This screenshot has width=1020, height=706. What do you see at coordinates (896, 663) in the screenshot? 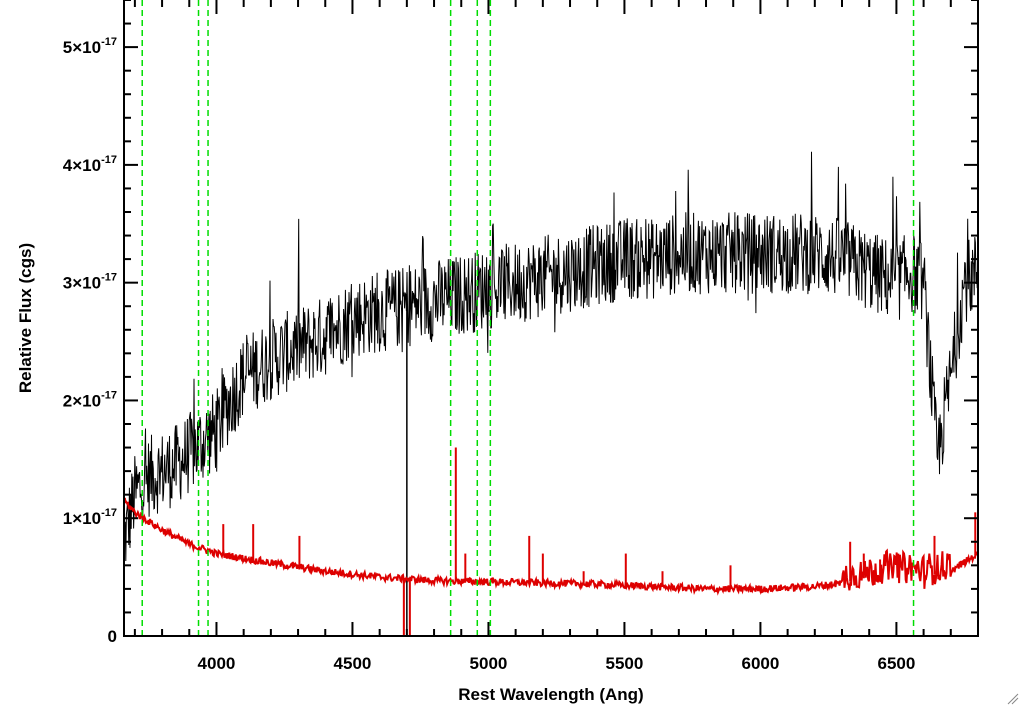
I see `x-tick-label: 6500` at bounding box center [896, 663].